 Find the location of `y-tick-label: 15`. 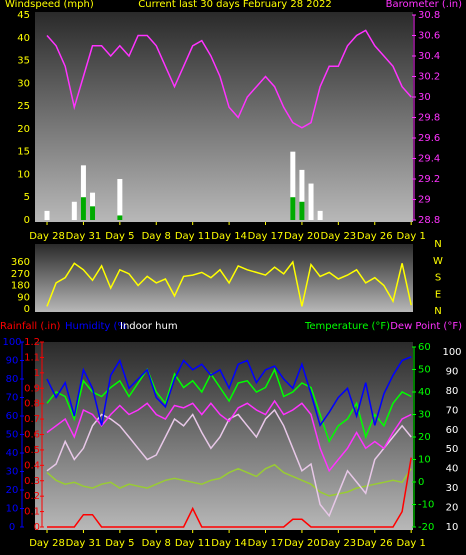

y-tick-label: 15 is located at coordinates (23, 152).